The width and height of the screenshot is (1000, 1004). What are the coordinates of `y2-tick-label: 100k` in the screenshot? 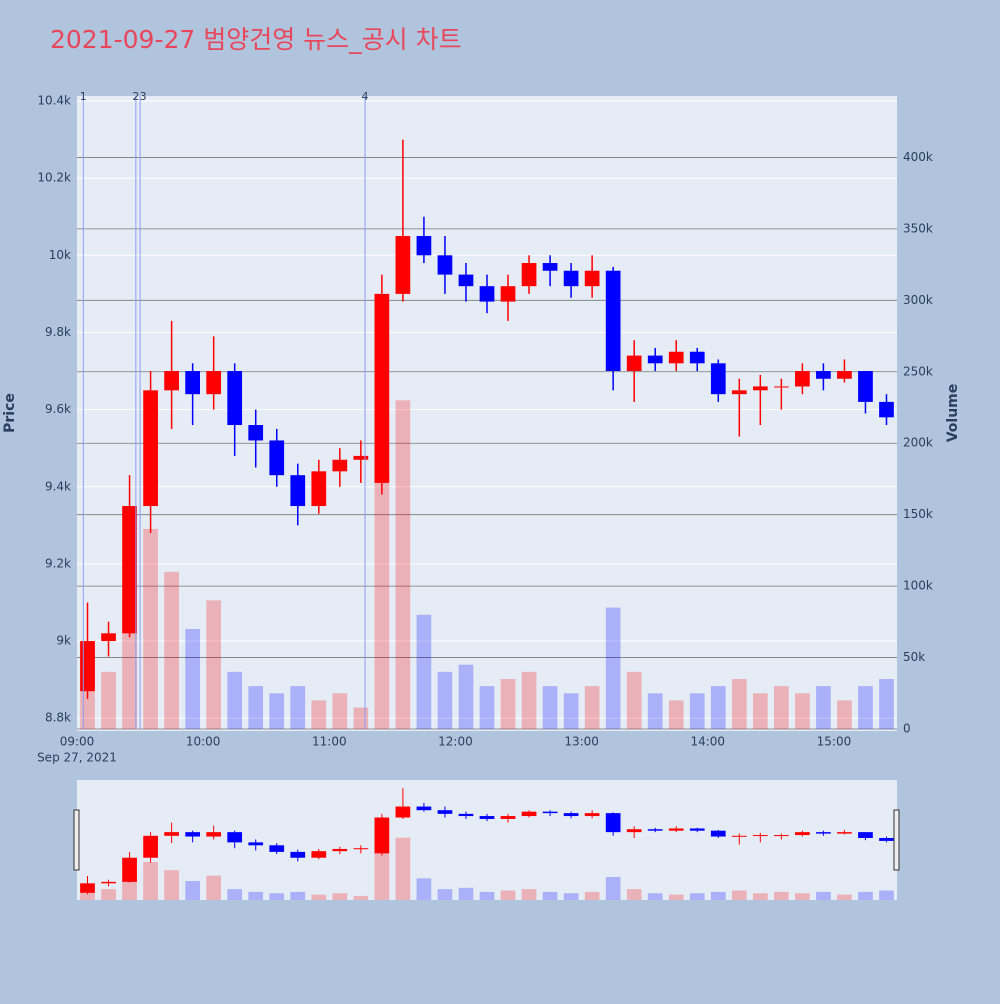 It's located at (918, 586).